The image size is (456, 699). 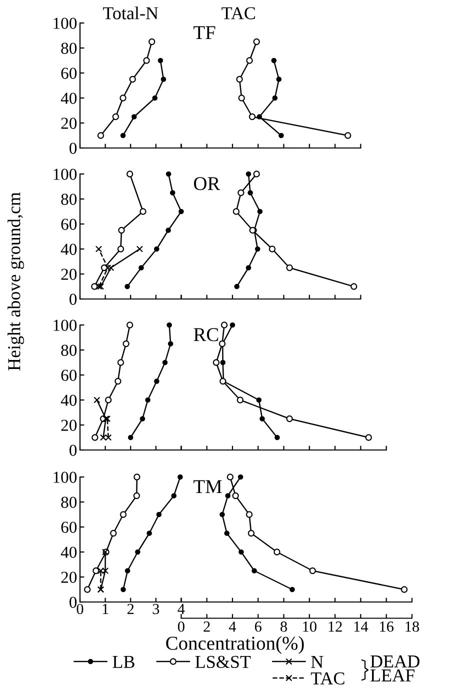 What do you see at coordinates (238, 13) in the screenshot?
I see `chart-title: TAC` at bounding box center [238, 13].